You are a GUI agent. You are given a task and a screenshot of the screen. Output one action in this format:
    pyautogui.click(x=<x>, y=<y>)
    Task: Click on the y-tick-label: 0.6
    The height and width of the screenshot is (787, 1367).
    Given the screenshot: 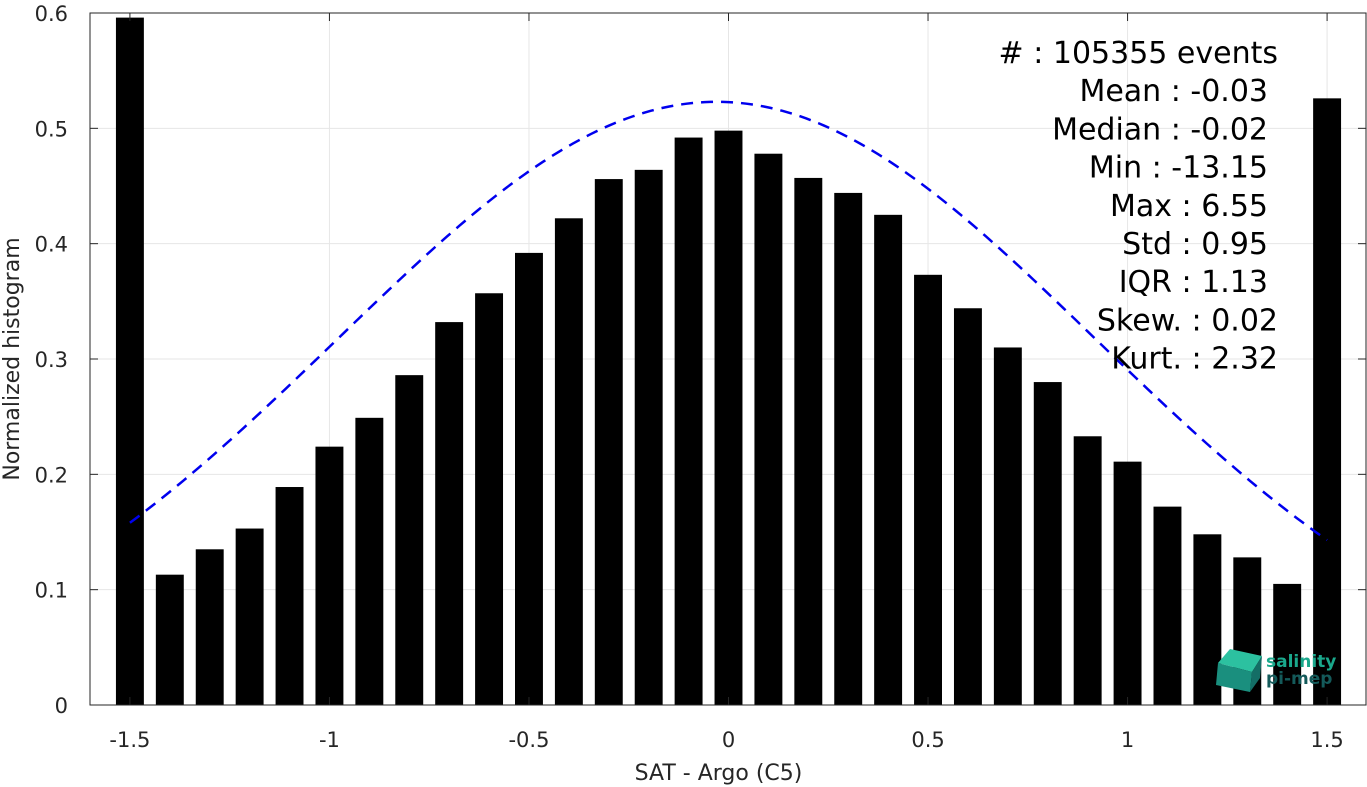 What is the action you would take?
    pyautogui.click(x=51, y=14)
    